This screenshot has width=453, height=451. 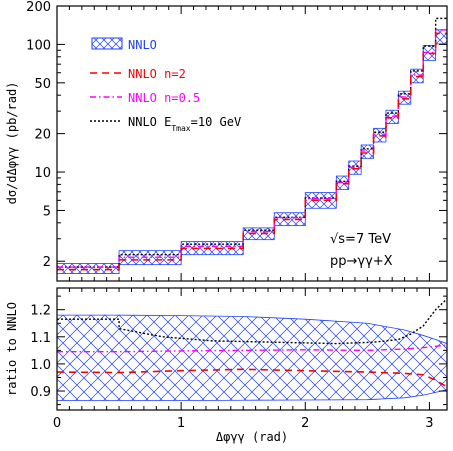 I want to click on legend: NNLO NNLO n=2 NNLO n=0.5 NNLO ETmax=10 GeV, so click(x=165, y=85).